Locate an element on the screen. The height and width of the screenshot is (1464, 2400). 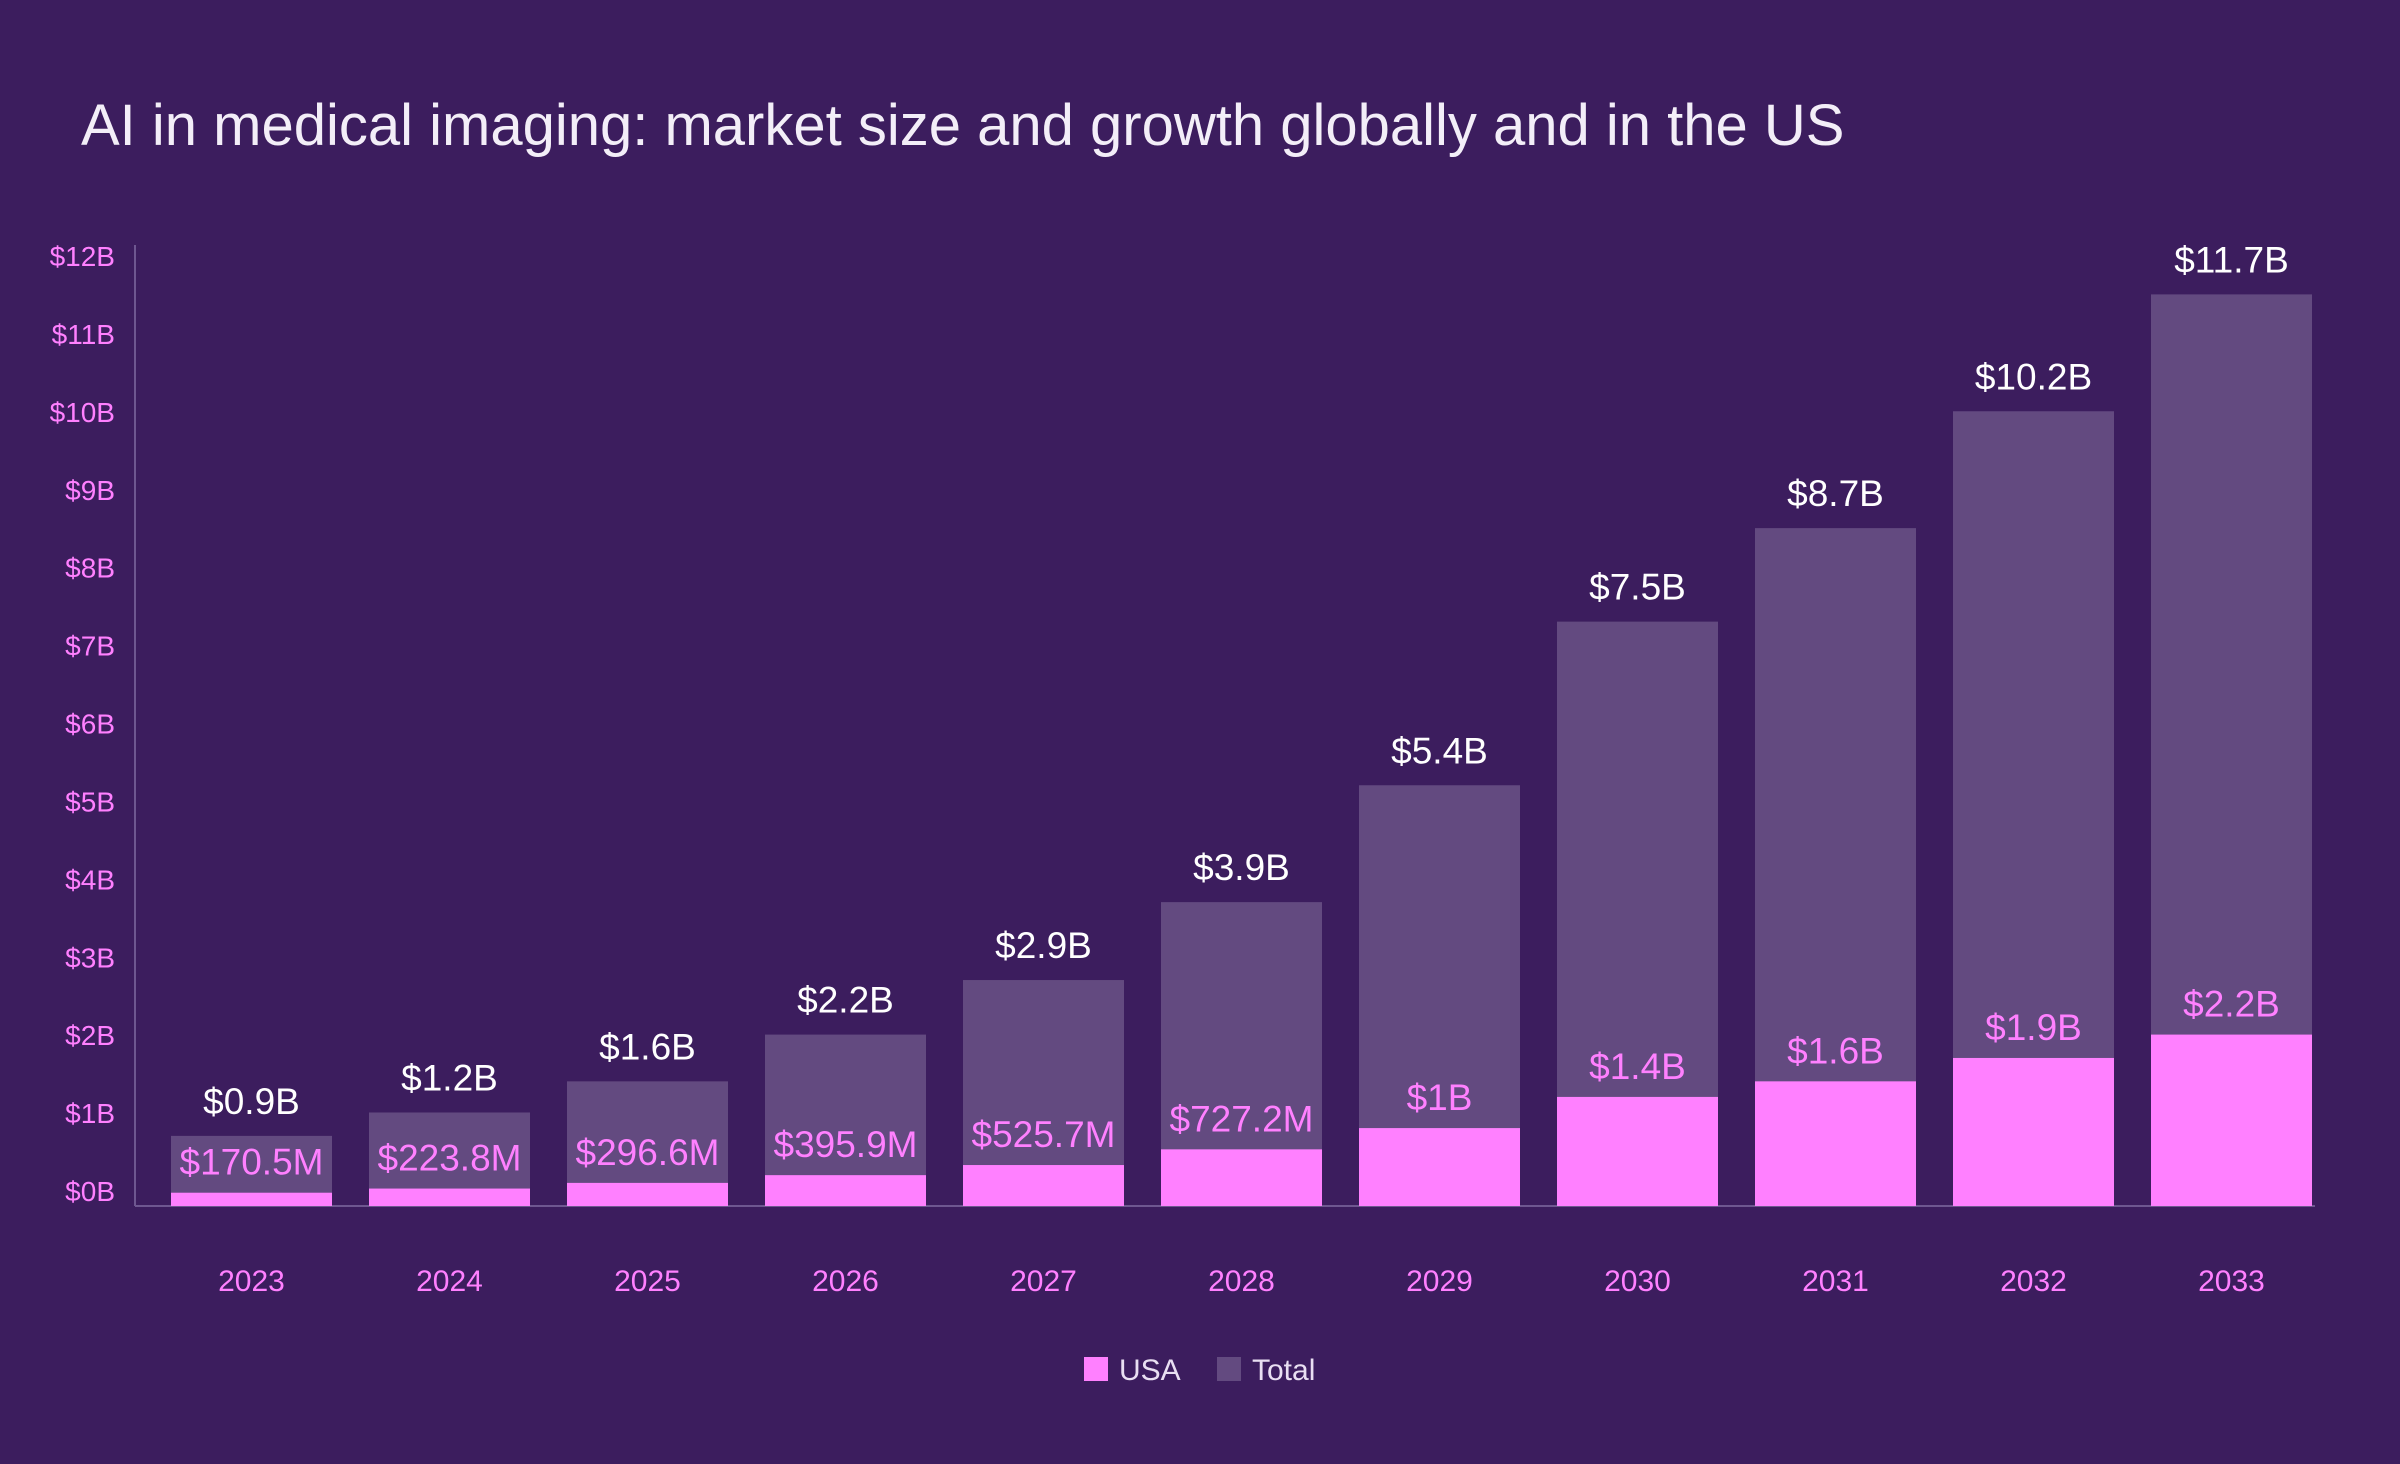
y-tick-label: $11B is located at coordinates (83, 334).